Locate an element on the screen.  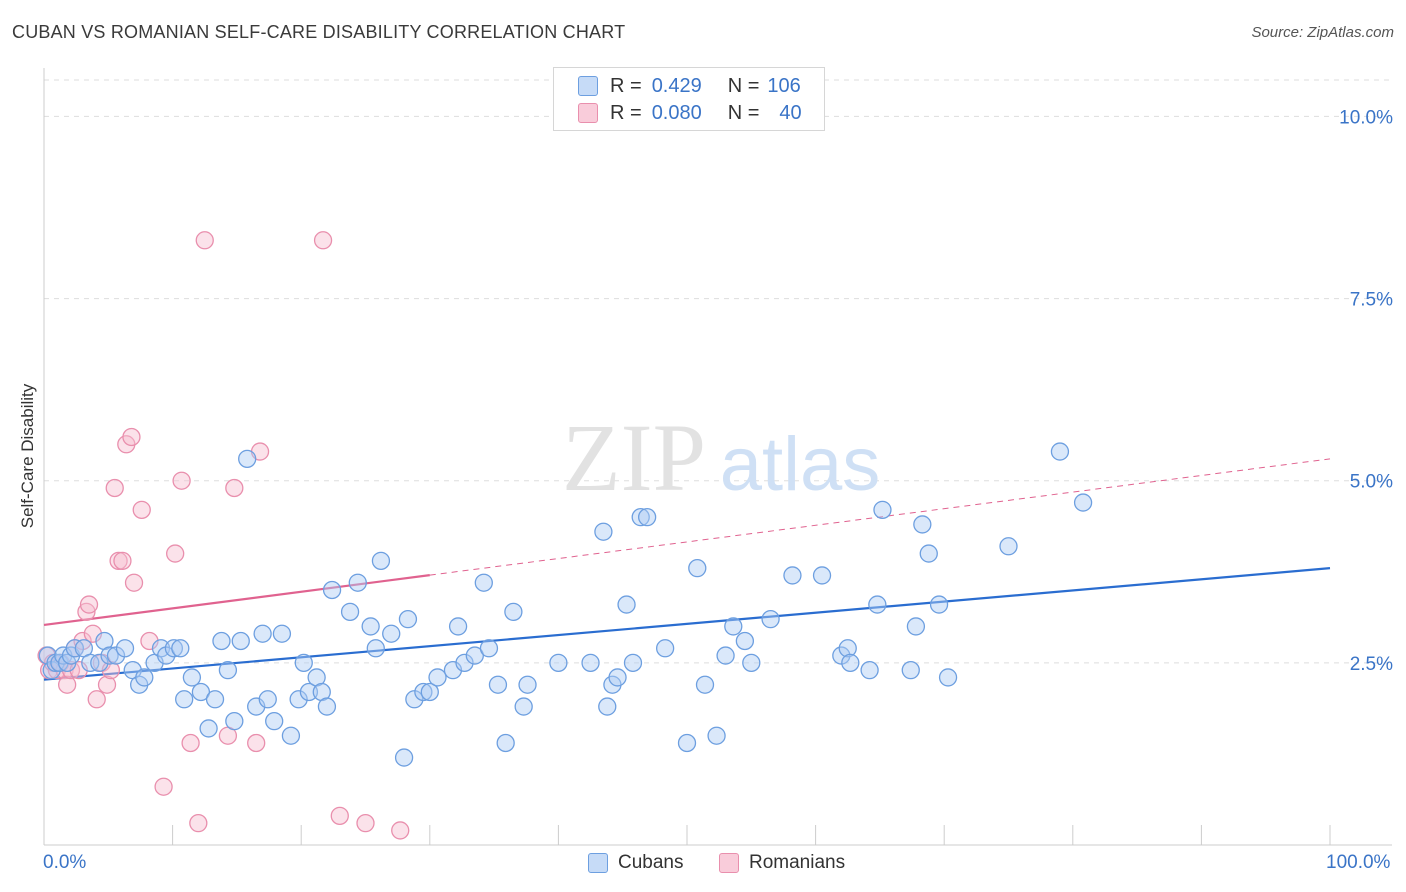
cubans-trend-line is located at coordinates (687, 624).